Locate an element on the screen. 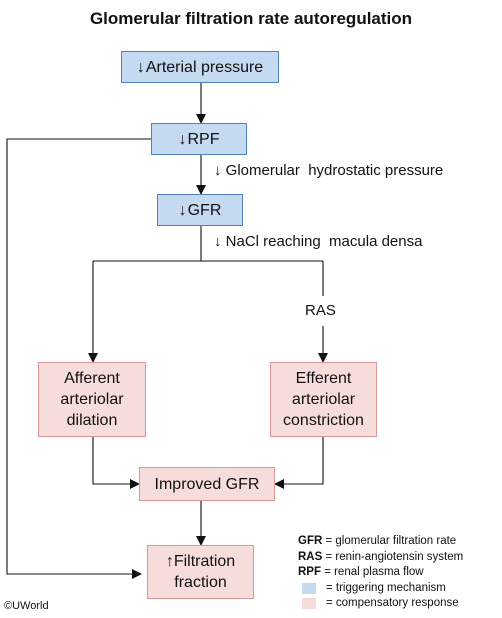  legend-term: RPF is located at coordinates (309, 572).